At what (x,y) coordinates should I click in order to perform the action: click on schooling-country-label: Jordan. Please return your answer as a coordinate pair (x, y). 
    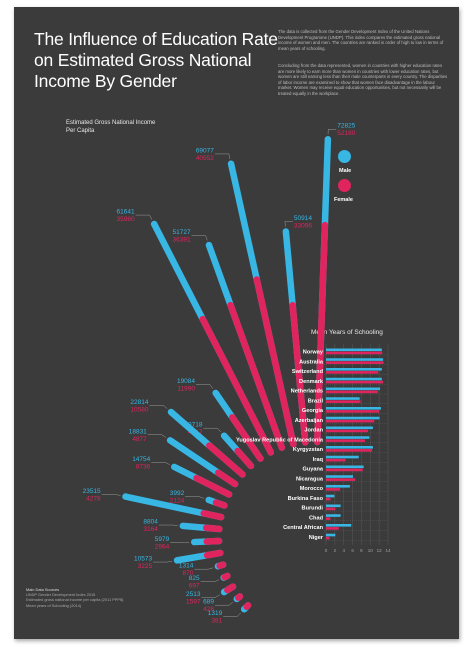
    Looking at the image, I should click on (313, 431).